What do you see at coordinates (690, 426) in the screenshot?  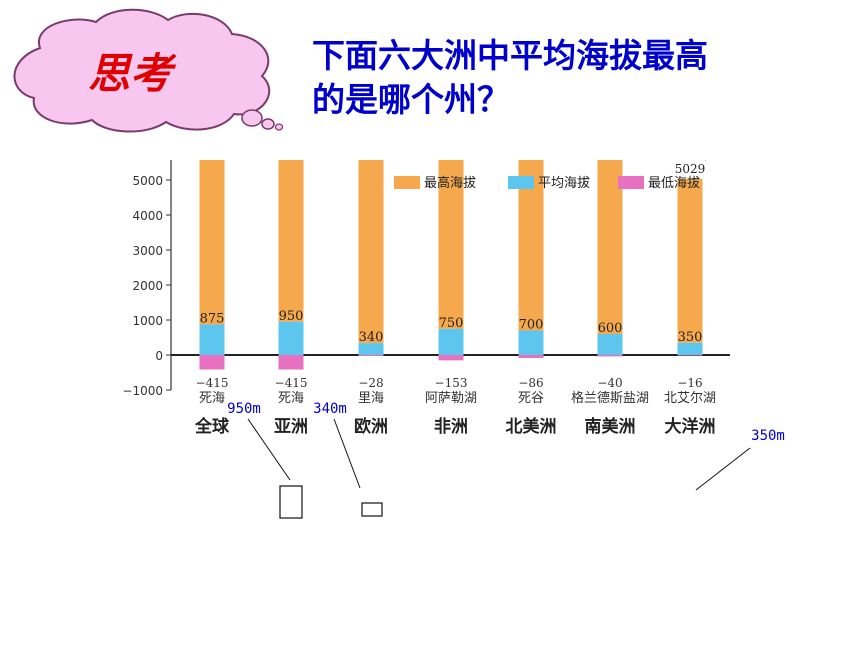 I see `category-label-7: 大洋洲` at bounding box center [690, 426].